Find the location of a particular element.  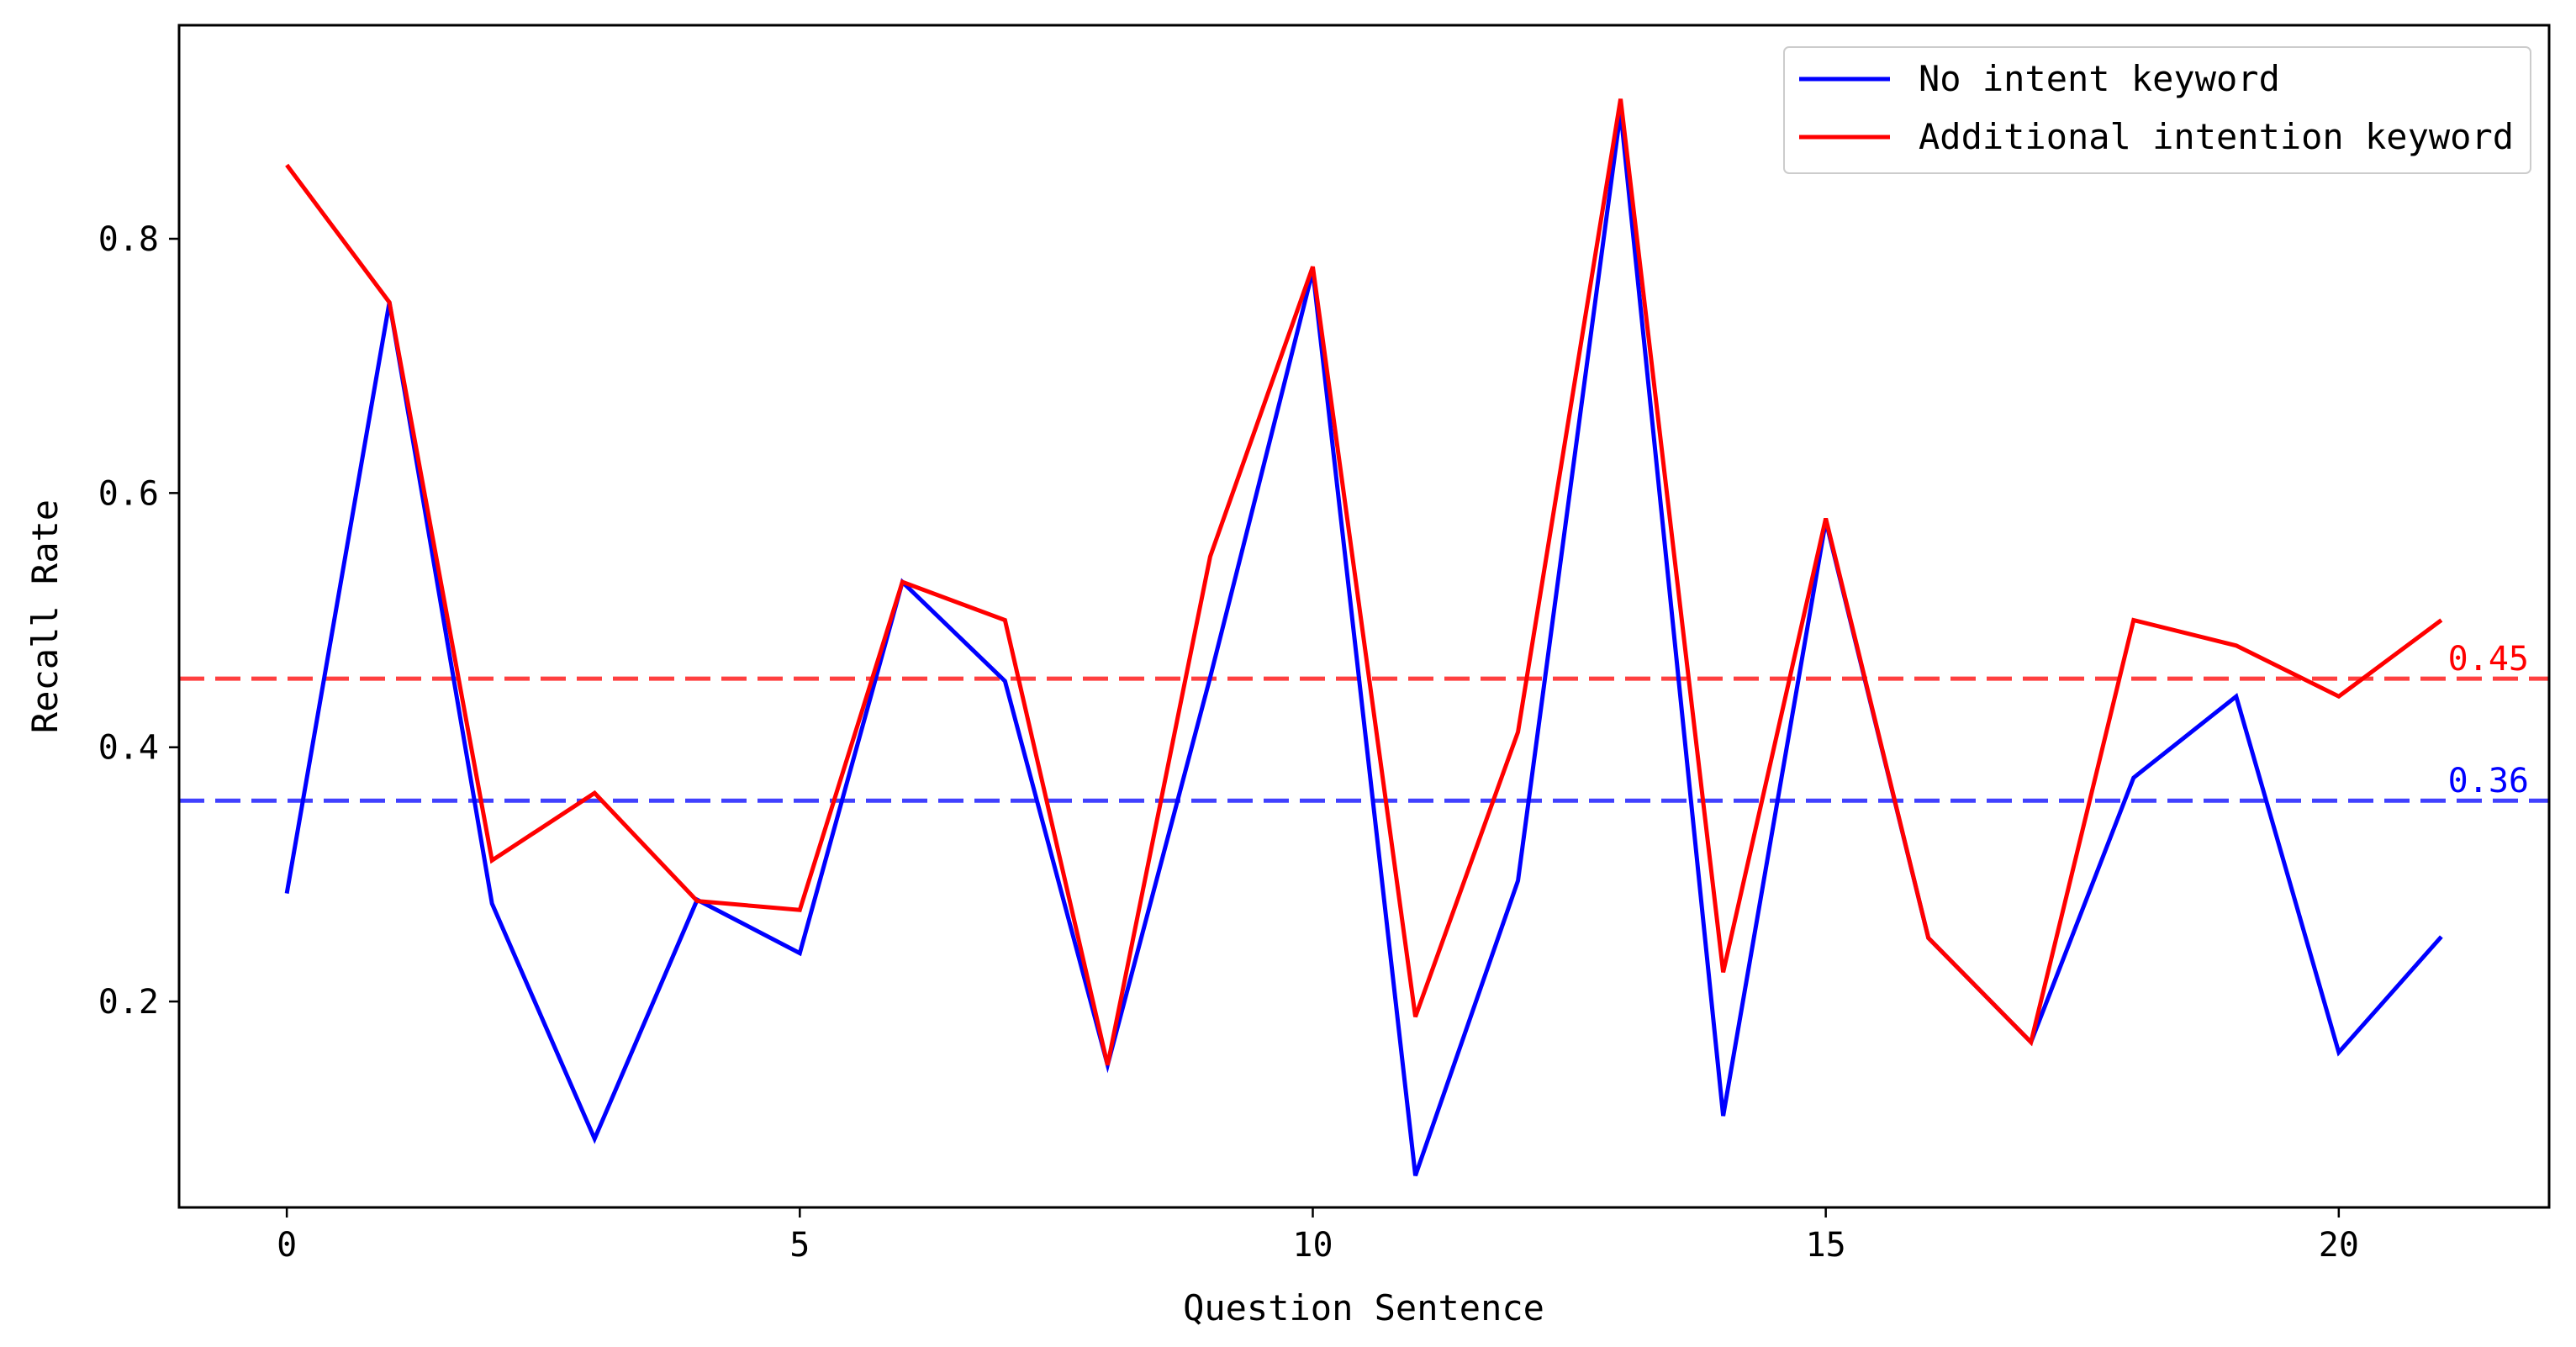

x-tick-label: 5 is located at coordinates (800, 1245).